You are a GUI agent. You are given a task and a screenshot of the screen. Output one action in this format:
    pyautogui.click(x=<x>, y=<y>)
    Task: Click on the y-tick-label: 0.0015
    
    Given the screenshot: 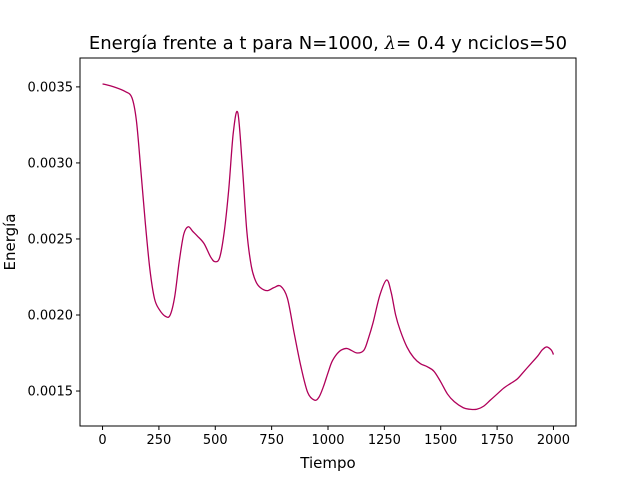 What is the action you would take?
    pyautogui.click(x=51, y=392)
    